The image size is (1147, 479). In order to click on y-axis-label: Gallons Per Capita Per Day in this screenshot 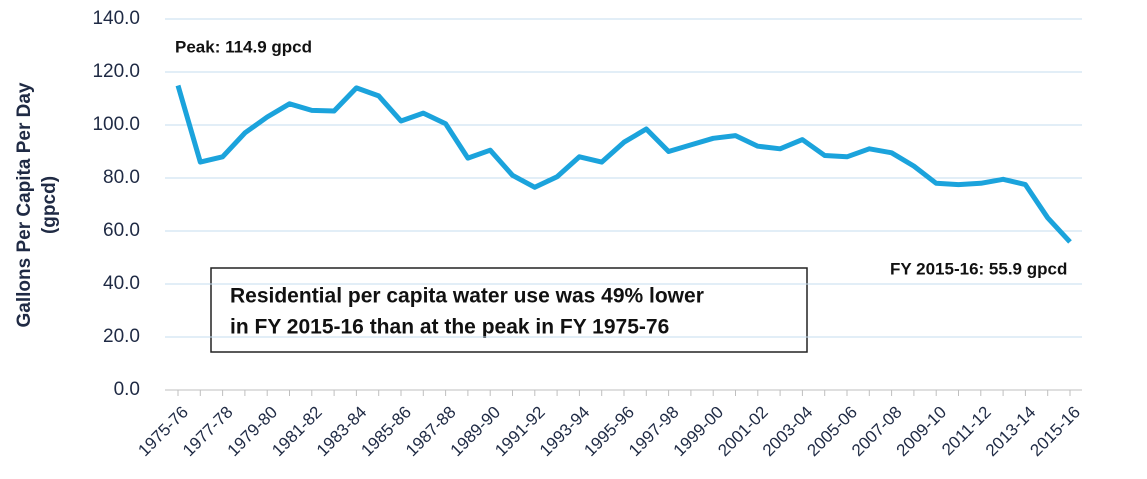, I will do `click(24, 204)`.